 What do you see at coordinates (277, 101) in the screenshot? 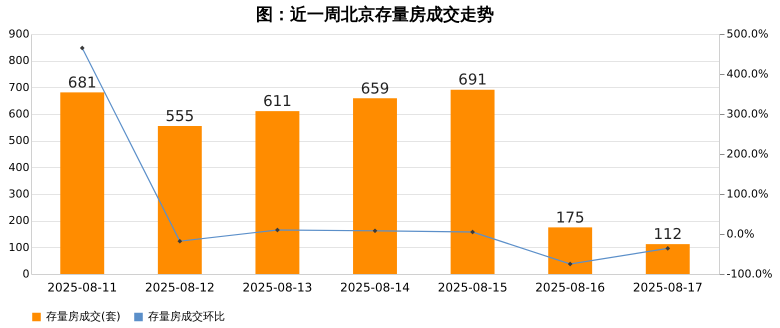
I see `data-label: 611` at bounding box center [277, 101].